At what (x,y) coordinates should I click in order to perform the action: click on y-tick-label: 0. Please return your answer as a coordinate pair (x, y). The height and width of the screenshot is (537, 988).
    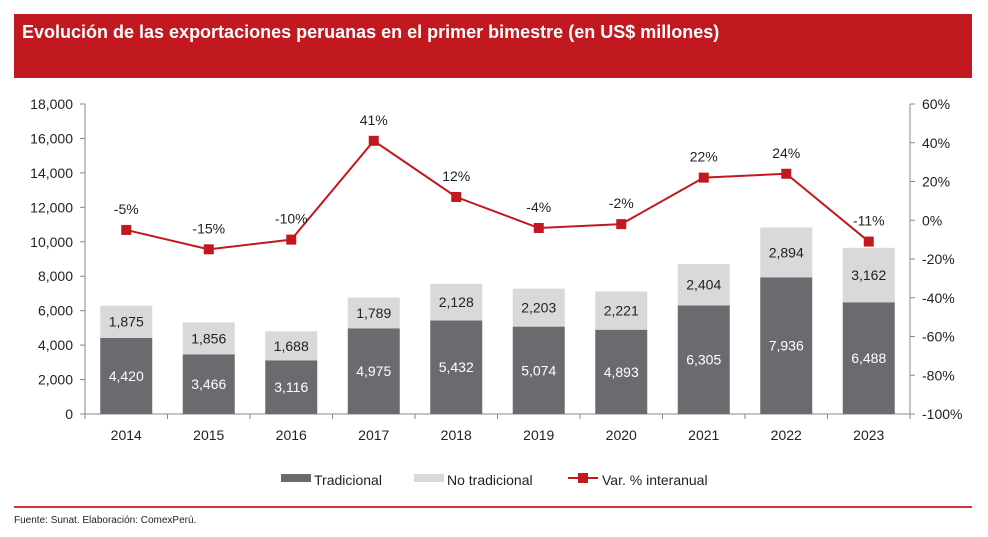
    Looking at the image, I should click on (69, 414).